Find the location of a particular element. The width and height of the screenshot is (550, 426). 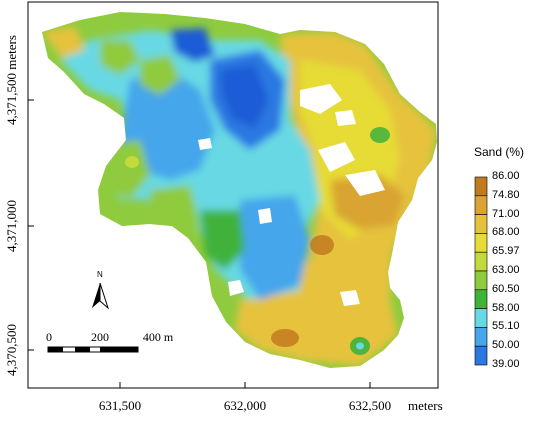

zone-low-north is located at coordinates (192, 45).